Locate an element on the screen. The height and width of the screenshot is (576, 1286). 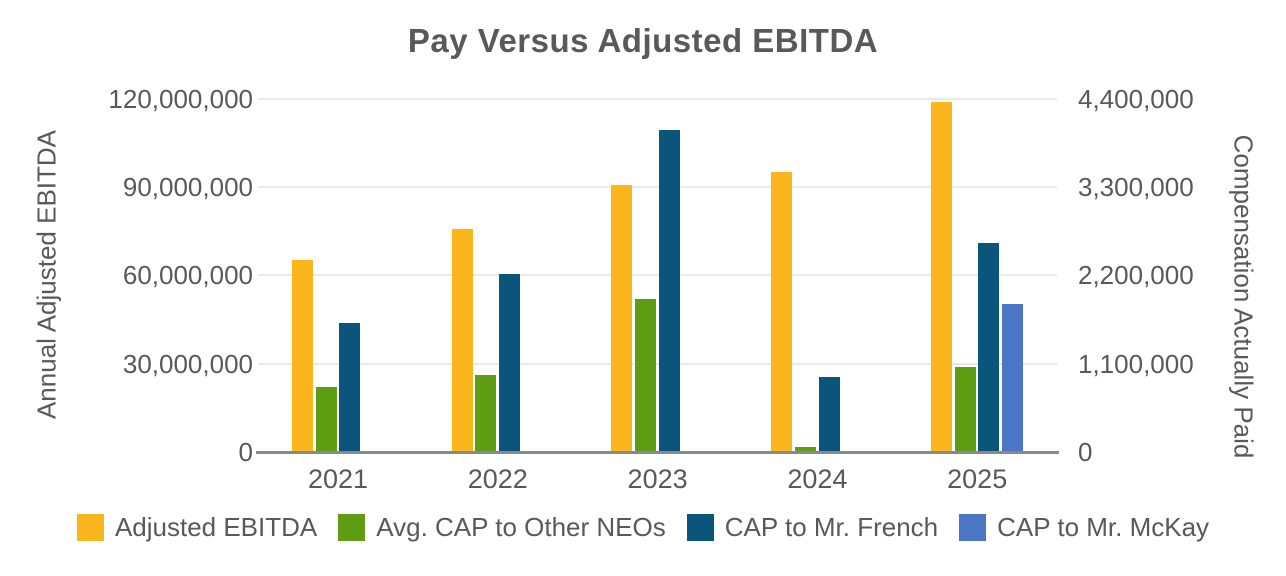
legend-label: CAP to Mr. French is located at coordinates (831, 527).